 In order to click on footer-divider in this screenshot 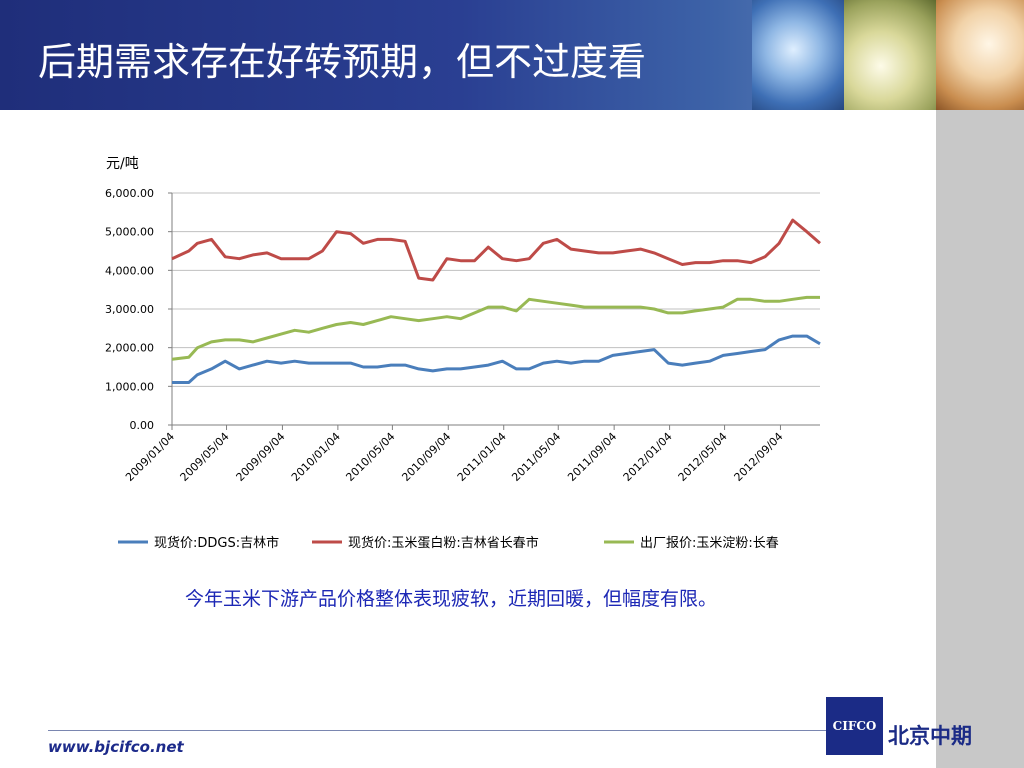, I will do `click(438, 730)`.